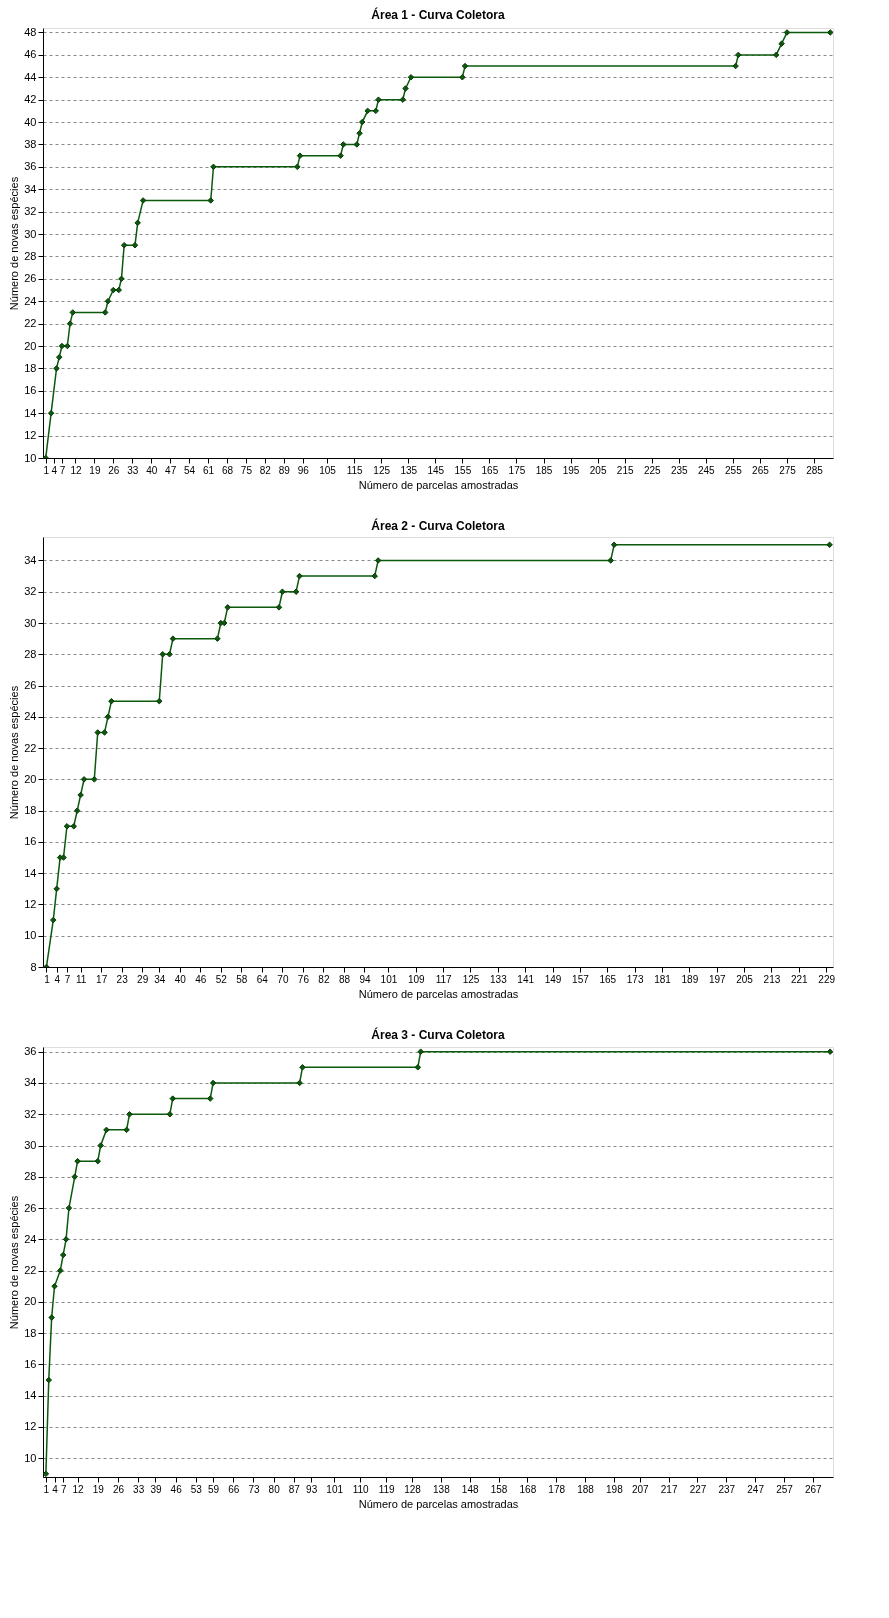  What do you see at coordinates (553, 979) in the screenshot?
I see `x-tick-label: 149` at bounding box center [553, 979].